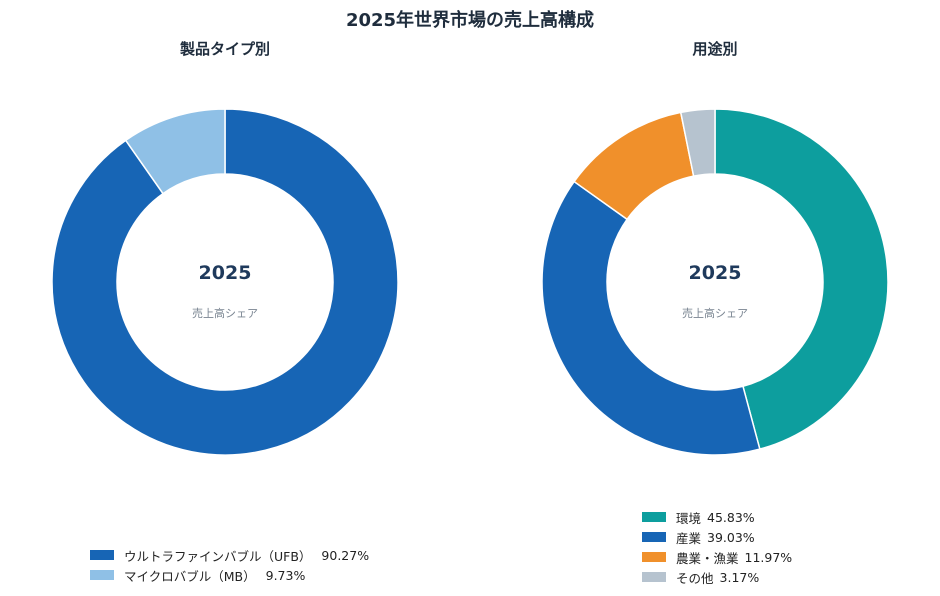  What do you see at coordinates (715, 49) in the screenshot?
I see `right-chart-subtitle: 用途別` at bounding box center [715, 49].